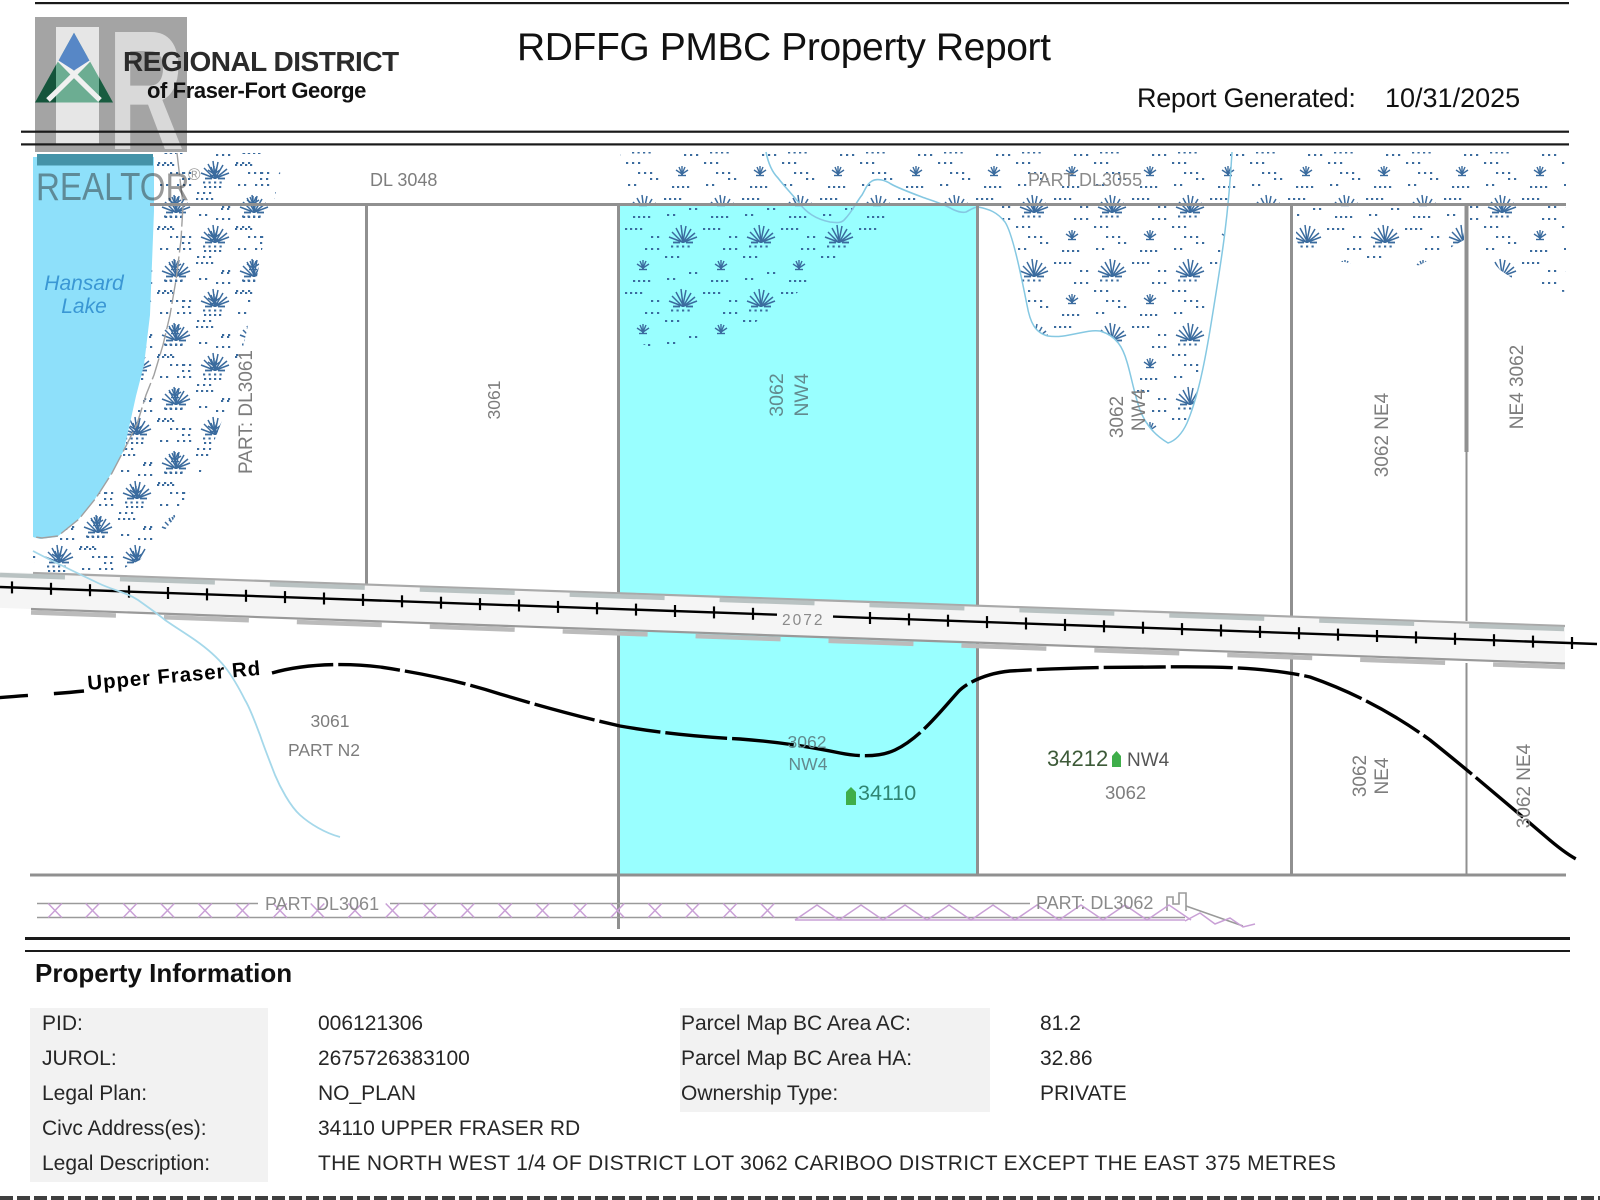 The height and width of the screenshot is (1200, 1600). Describe the element at coordinates (784, 47) in the screenshot. I see `svg-text: RDFFG PMBC Property Report` at that location.